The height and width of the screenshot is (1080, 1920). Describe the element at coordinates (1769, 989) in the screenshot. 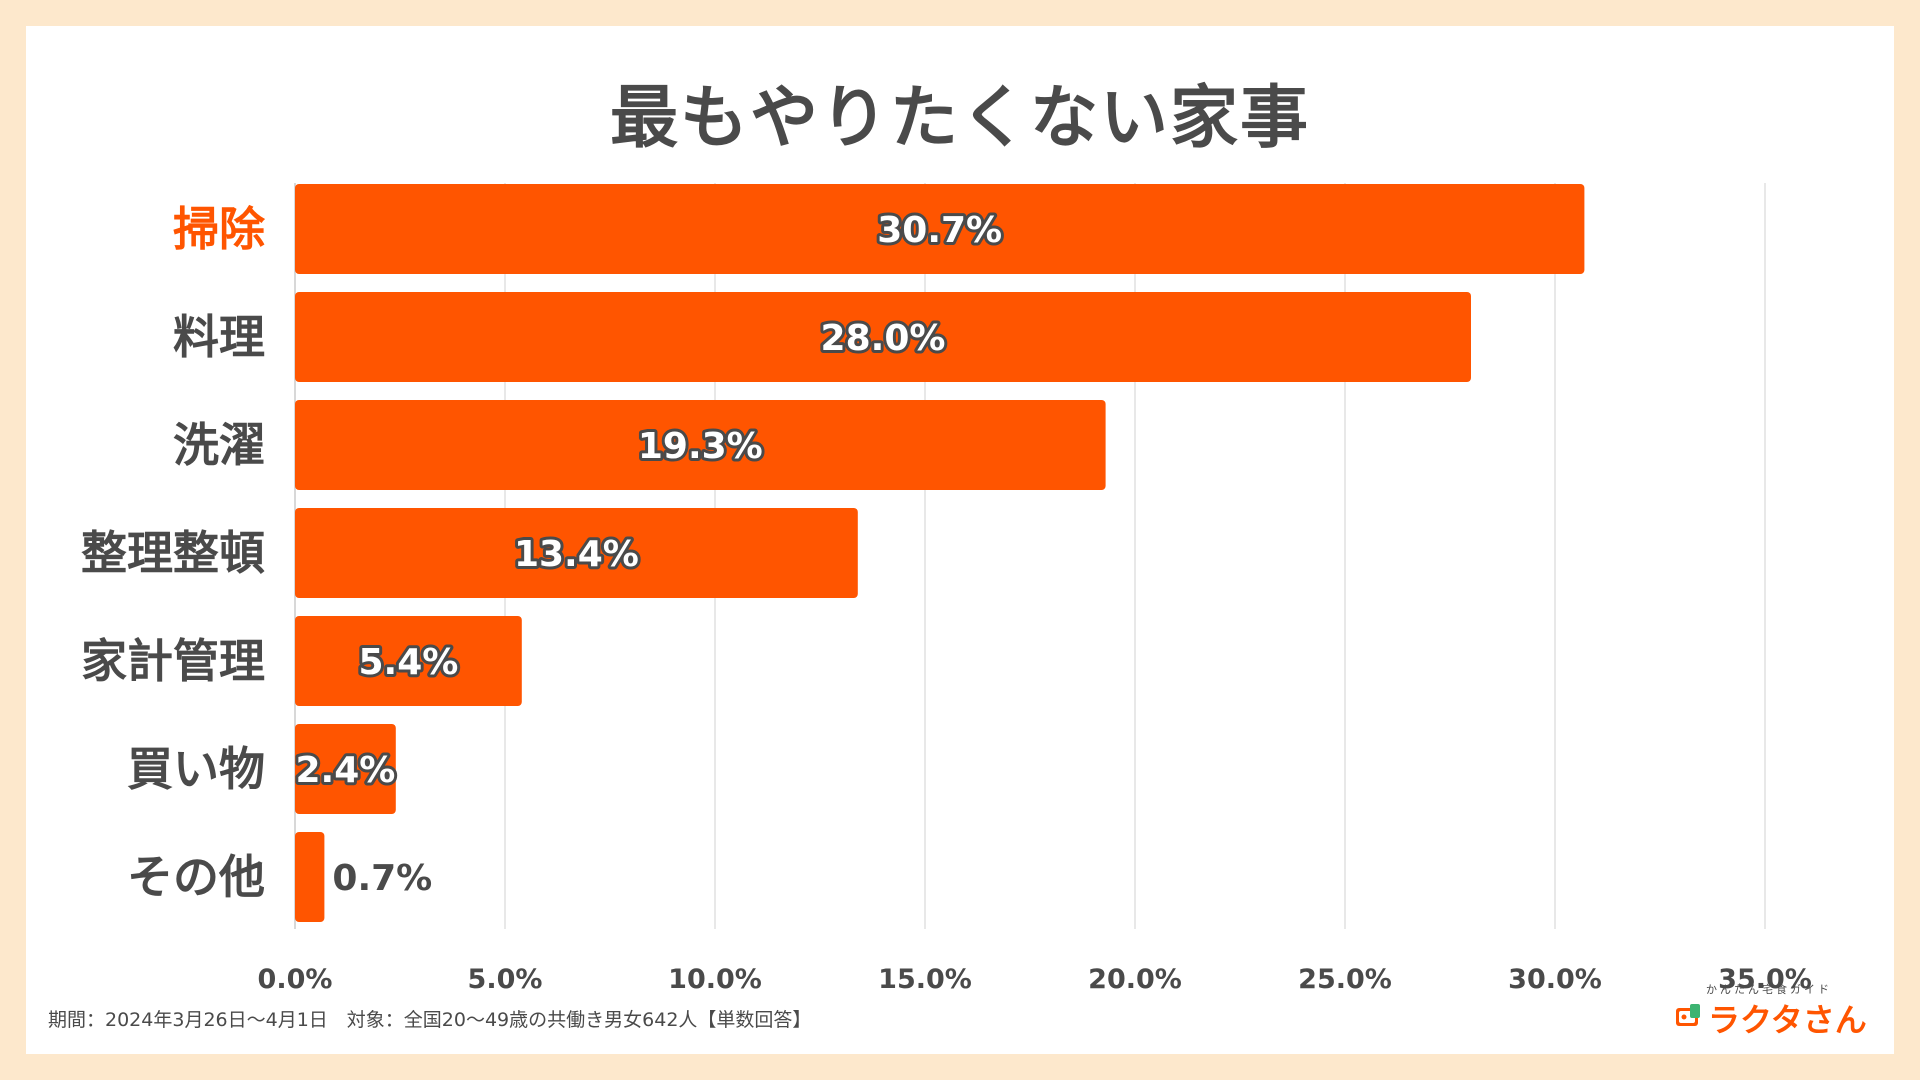

I see `logo-subtitle: かんたん宅食ガイド` at that location.